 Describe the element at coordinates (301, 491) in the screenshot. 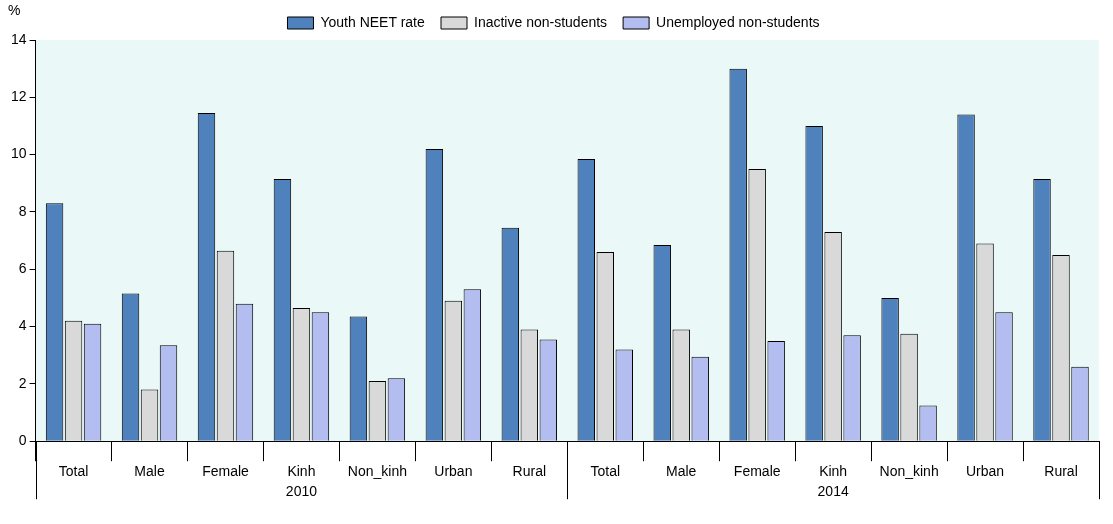

I see `text: 2010` at that location.